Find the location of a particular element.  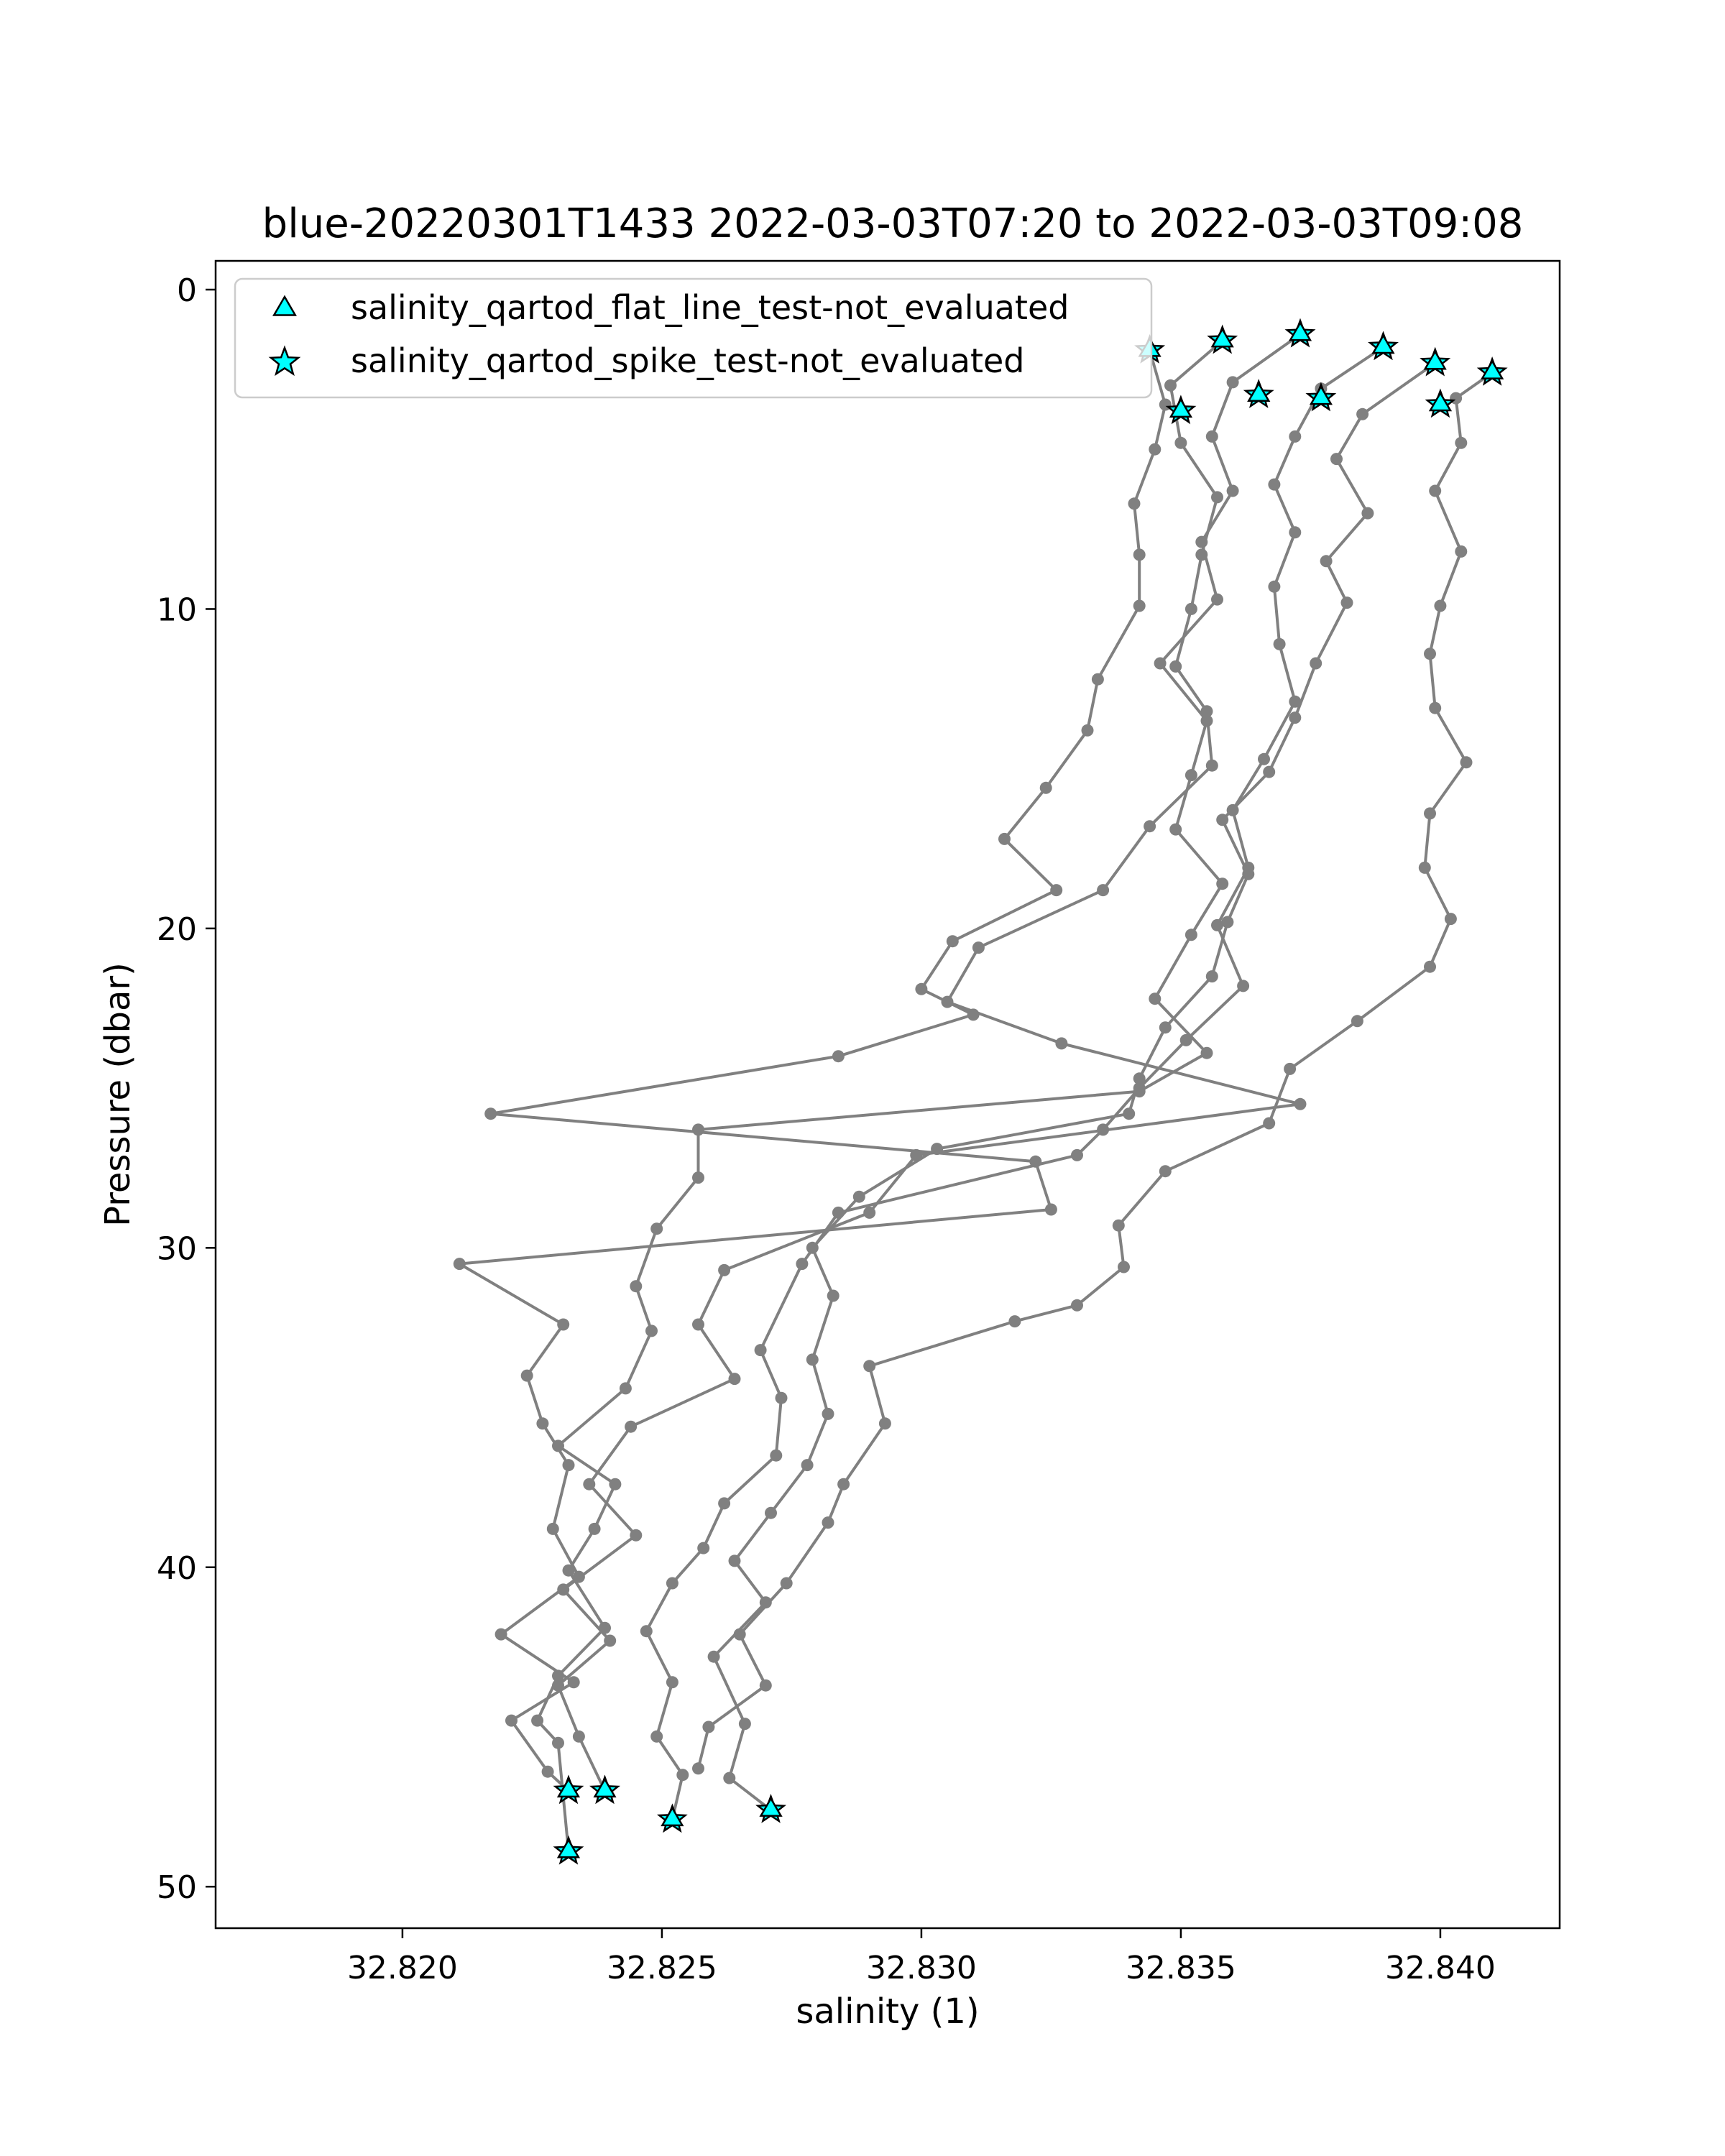

x-tick-label: 32.825 is located at coordinates (662, 1968).